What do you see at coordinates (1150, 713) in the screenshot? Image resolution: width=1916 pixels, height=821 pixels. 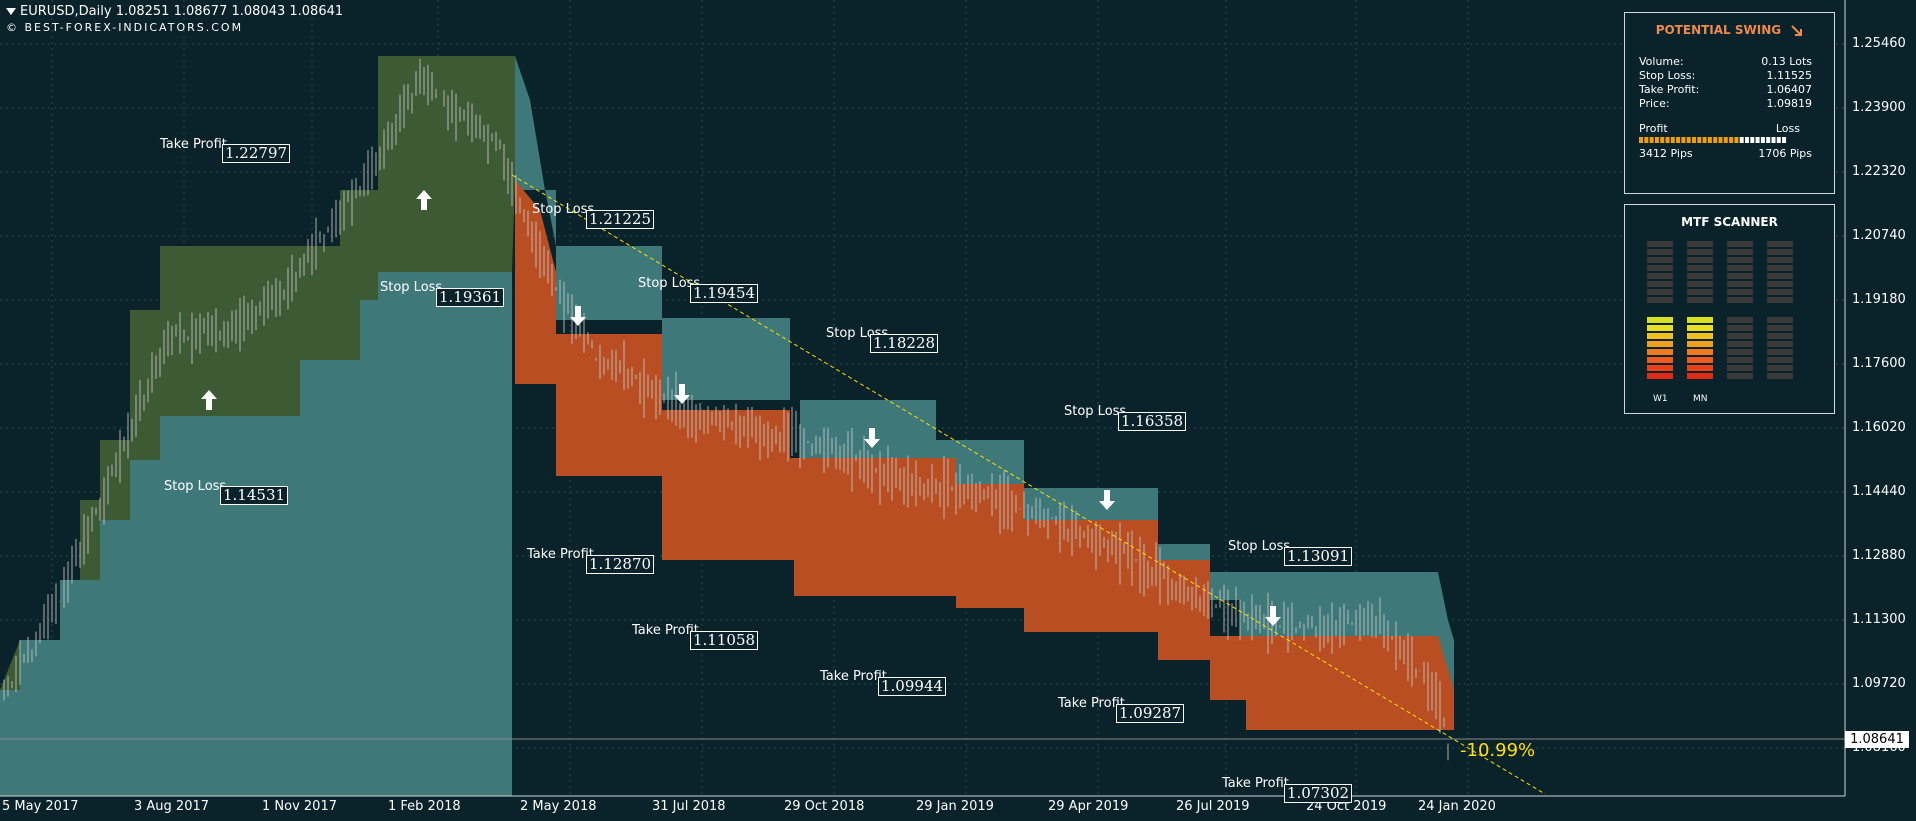 I see `level-value: 1.09287` at bounding box center [1150, 713].